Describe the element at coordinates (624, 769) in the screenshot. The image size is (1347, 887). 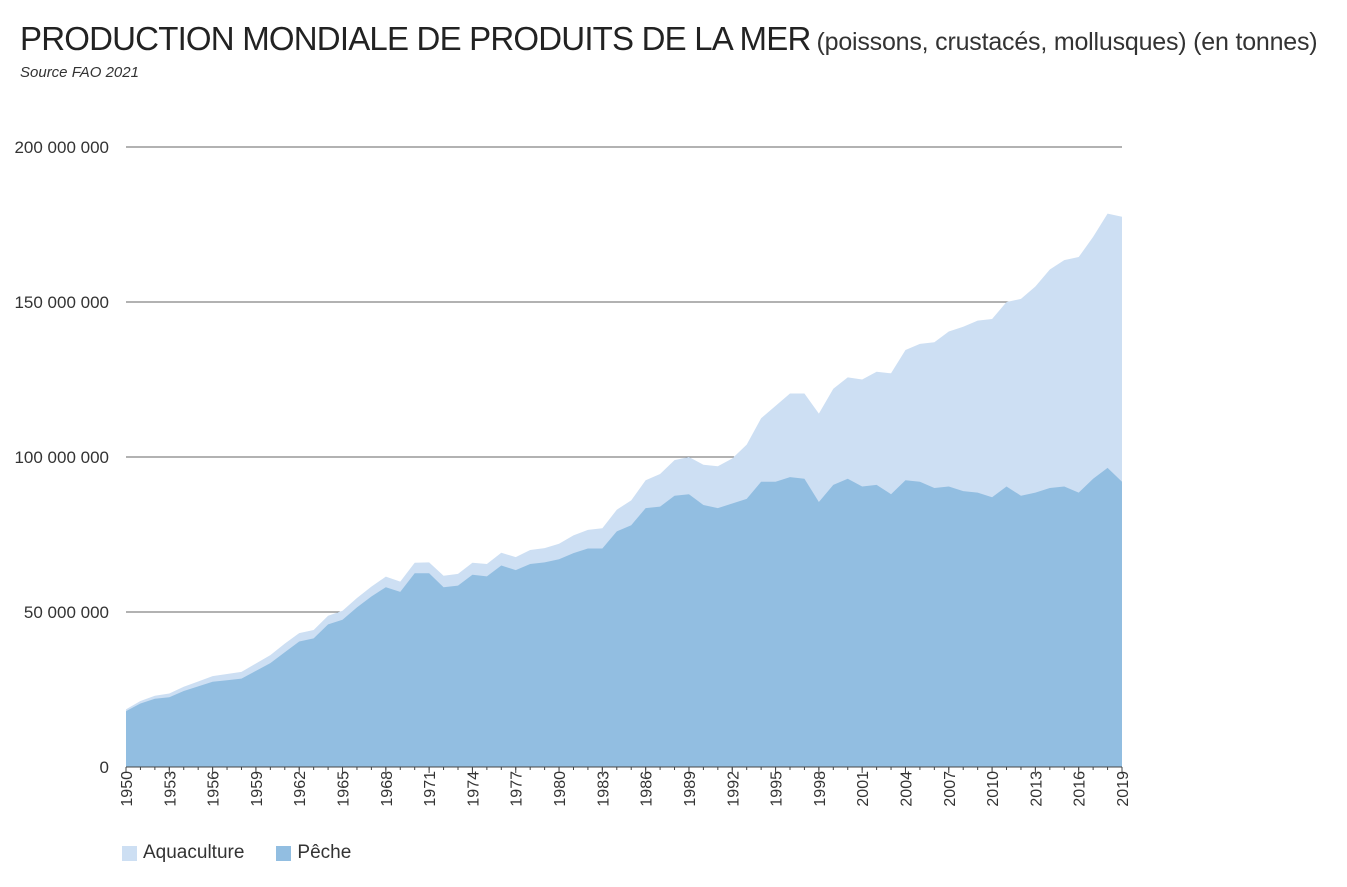
I see `axes` at that location.